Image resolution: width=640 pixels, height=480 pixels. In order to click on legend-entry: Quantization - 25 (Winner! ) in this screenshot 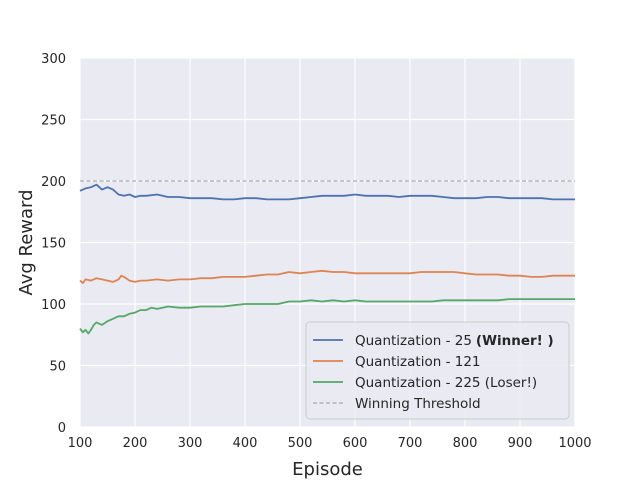, I will do `click(454, 341)`.